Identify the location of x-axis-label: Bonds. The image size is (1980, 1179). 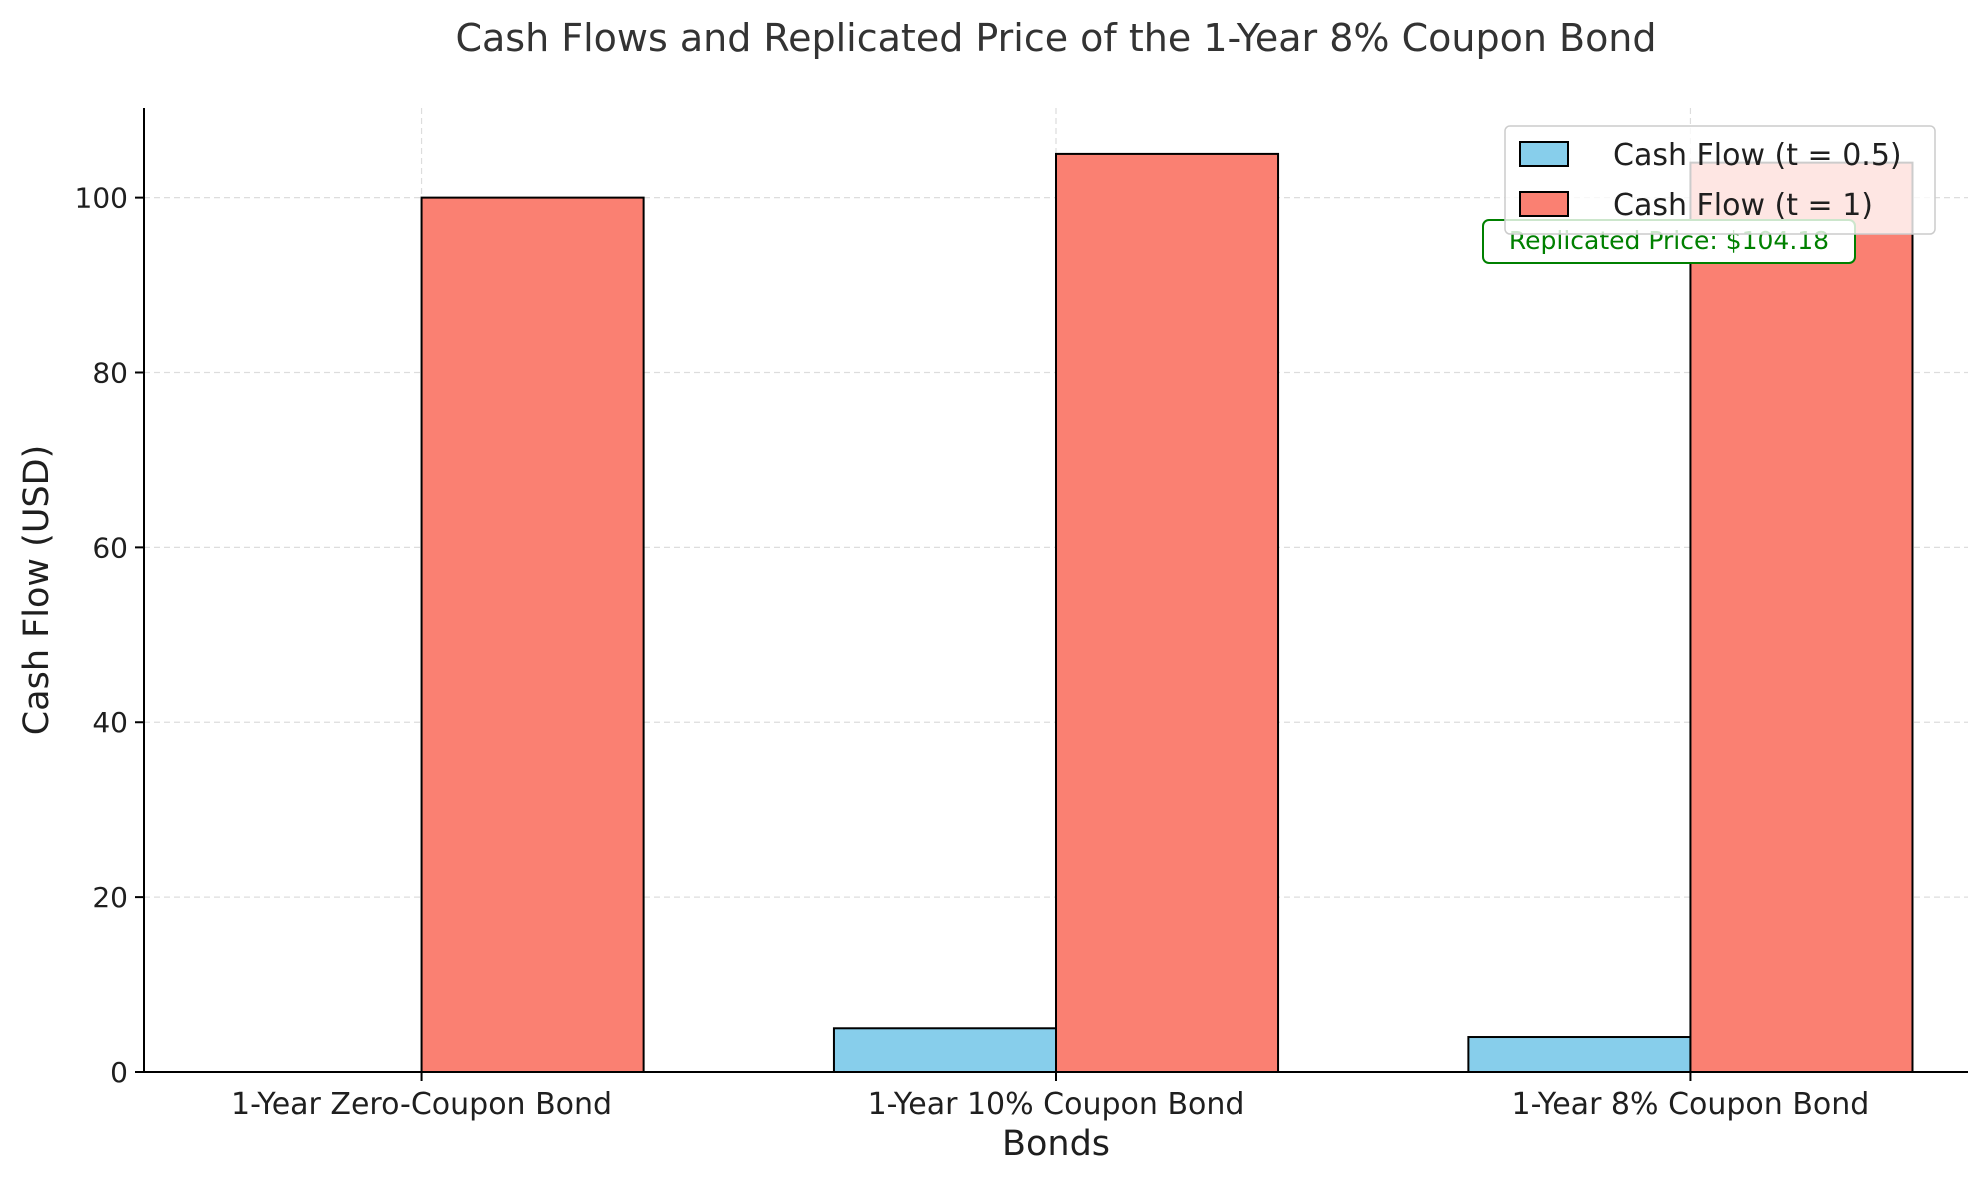
(1056, 1144).